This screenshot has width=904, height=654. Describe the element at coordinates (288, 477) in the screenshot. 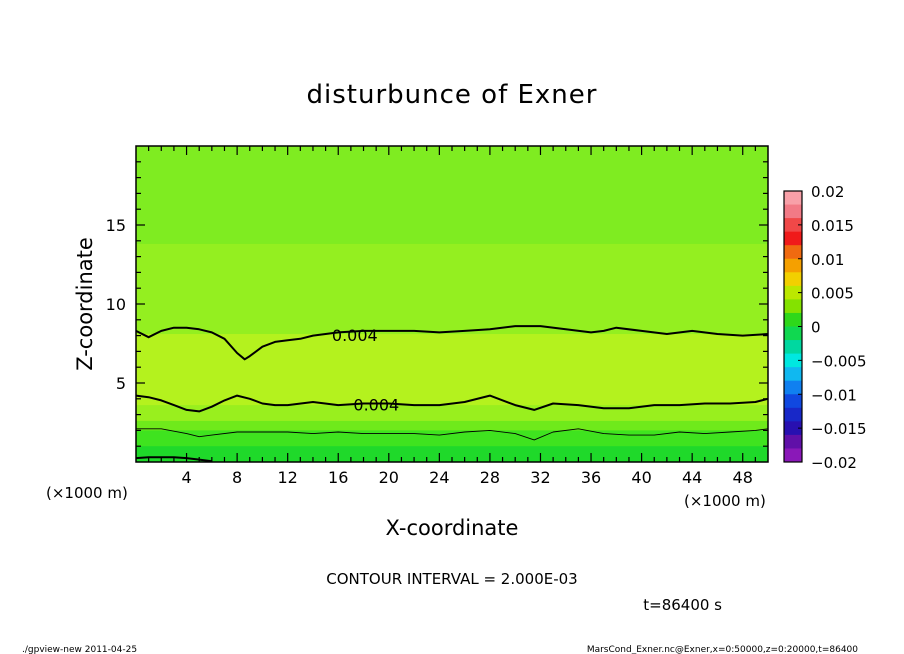

I see `x-tick-label-12: 12` at that location.